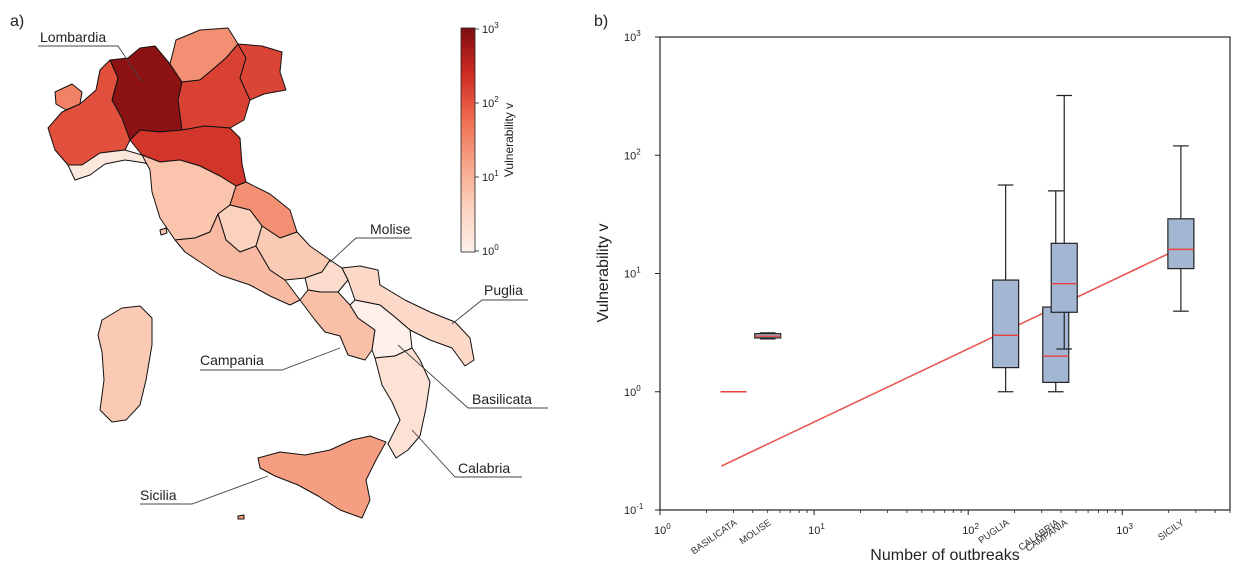 The image size is (1239, 568). Describe the element at coordinates (489, 312) in the screenshot. I see `callout-line-puglia` at that location.